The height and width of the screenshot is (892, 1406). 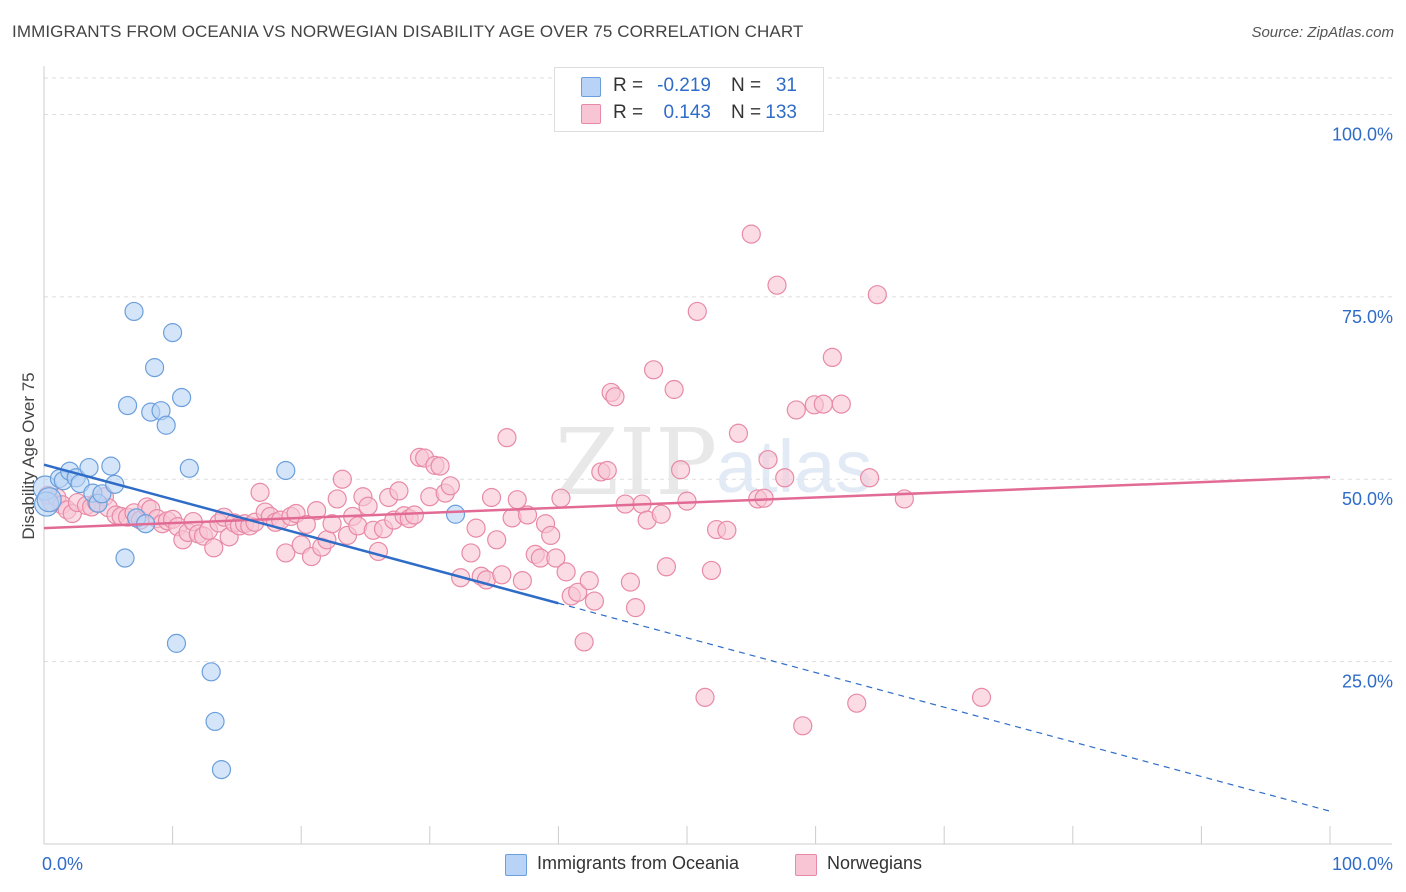 I want to click on bottom-legend-label-oceania: Immigrants from Oceania, so click(x=638, y=863).